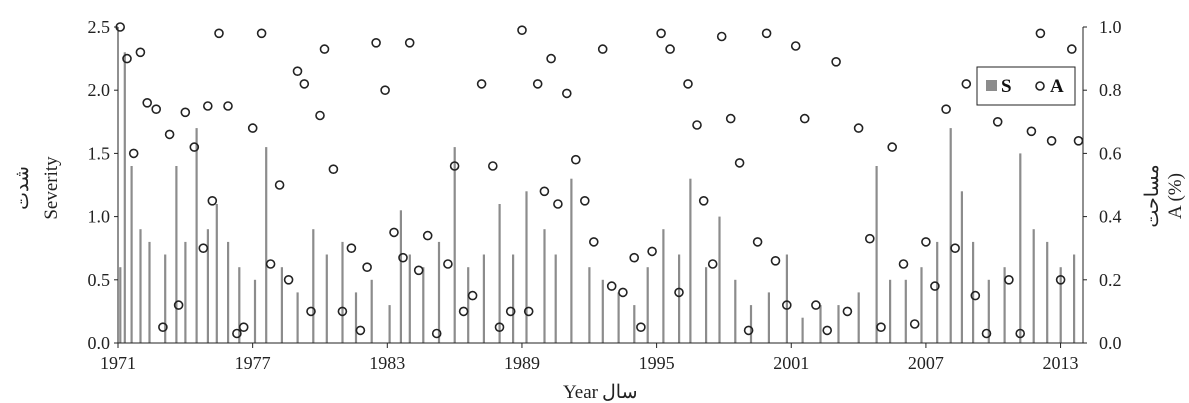 Image resolution: width=1189 pixels, height=403 pixels. I want to click on left-tick-label: 0.5, so click(99, 280).